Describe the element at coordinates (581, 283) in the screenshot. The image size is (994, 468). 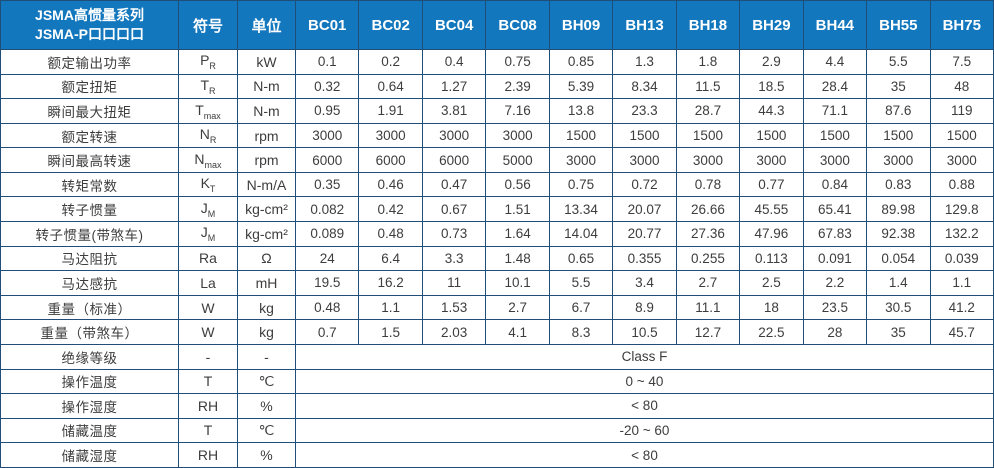
I see `spec-value-cell: 5.5` at that location.